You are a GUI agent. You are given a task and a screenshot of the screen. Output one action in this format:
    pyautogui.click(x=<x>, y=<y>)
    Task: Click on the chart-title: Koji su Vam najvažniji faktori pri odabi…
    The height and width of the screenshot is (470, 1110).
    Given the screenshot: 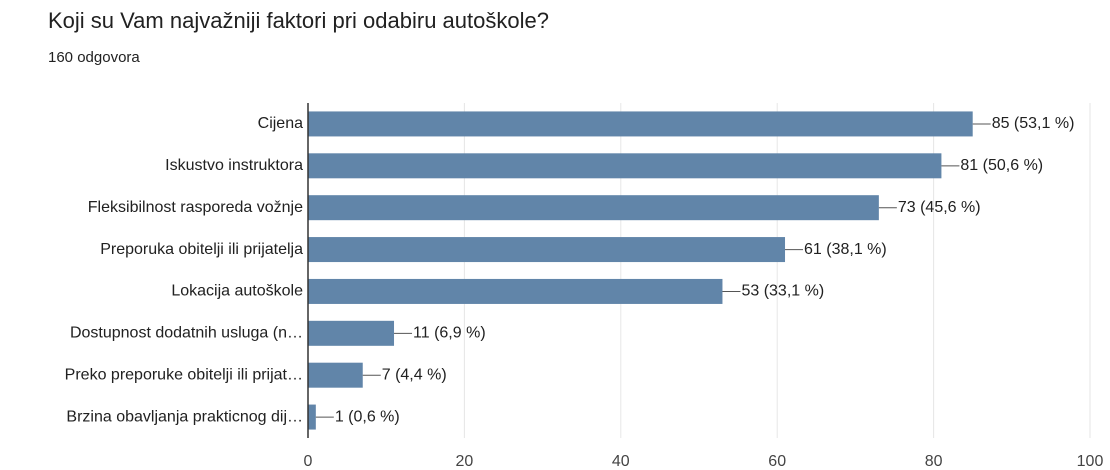 What is the action you would take?
    pyautogui.click(x=298, y=20)
    